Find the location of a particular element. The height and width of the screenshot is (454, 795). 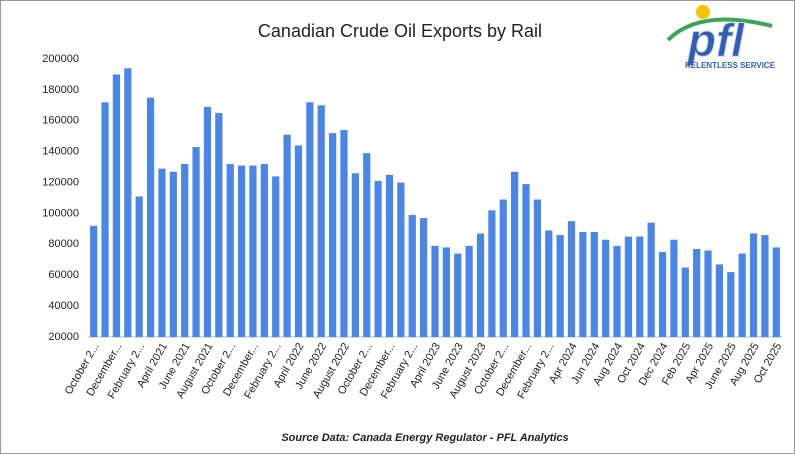

y-tick-label: 160000 is located at coordinates (60, 121).